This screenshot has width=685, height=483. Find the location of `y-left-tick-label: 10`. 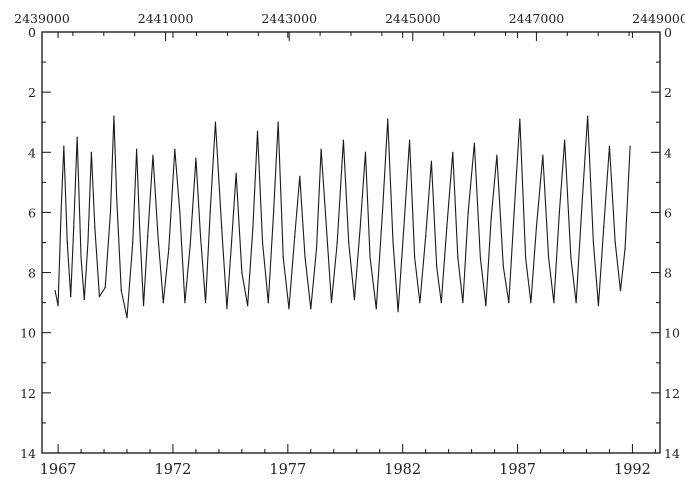

y-left-tick-label: 10 is located at coordinates (28, 333).